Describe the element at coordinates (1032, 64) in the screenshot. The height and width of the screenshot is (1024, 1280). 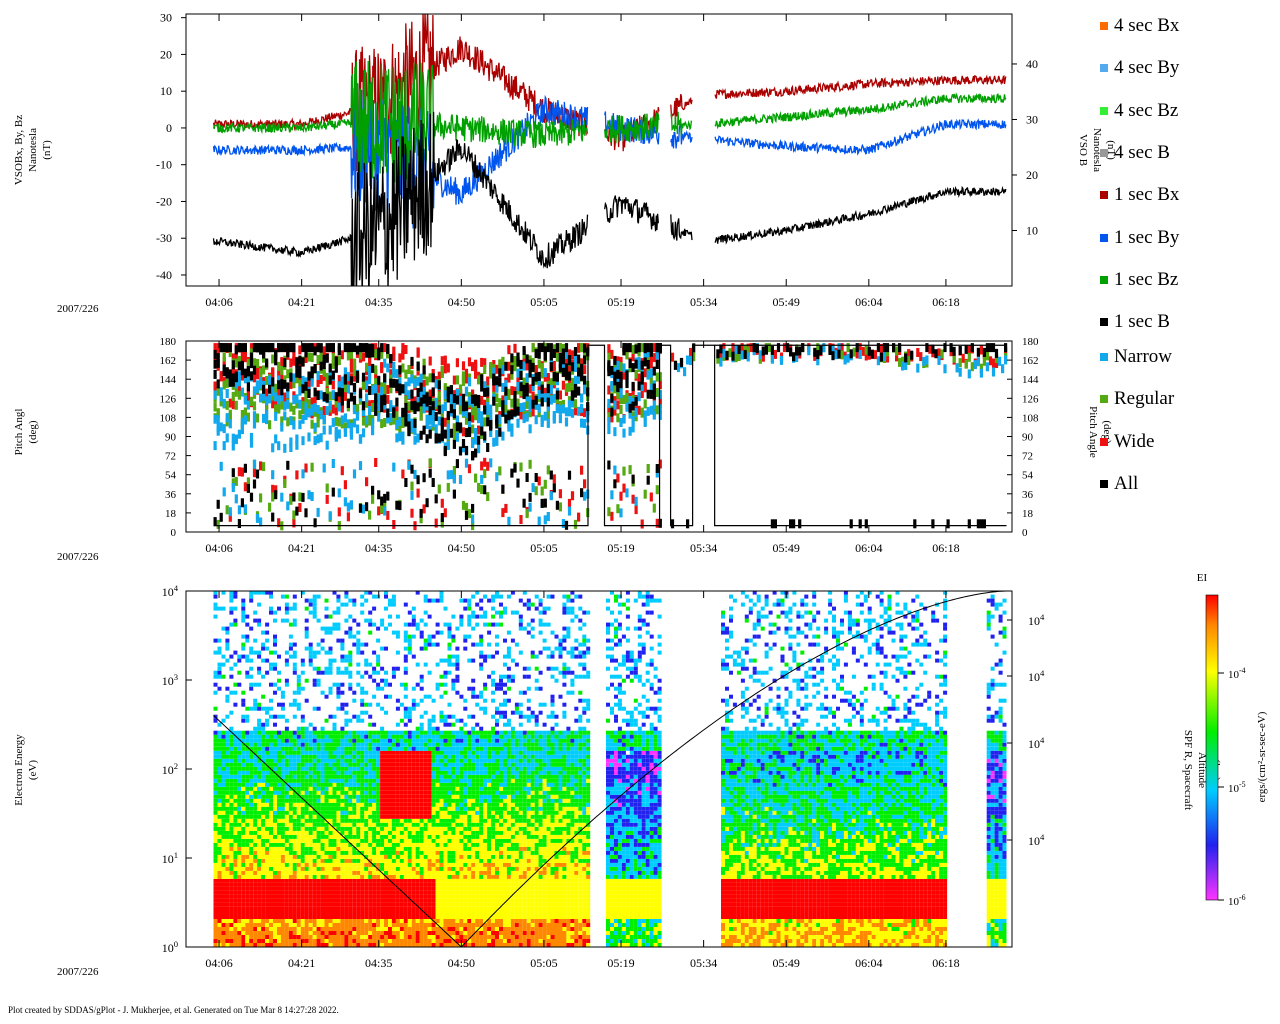
I see `y2-tick-label: 40` at that location.